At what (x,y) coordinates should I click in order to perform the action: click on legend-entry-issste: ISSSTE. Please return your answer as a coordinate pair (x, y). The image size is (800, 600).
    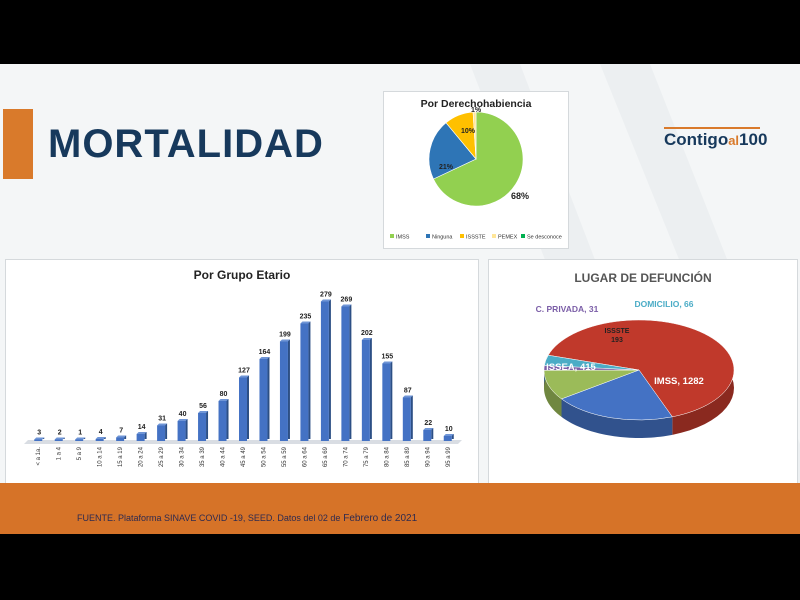
    Looking at the image, I should click on (476, 238).